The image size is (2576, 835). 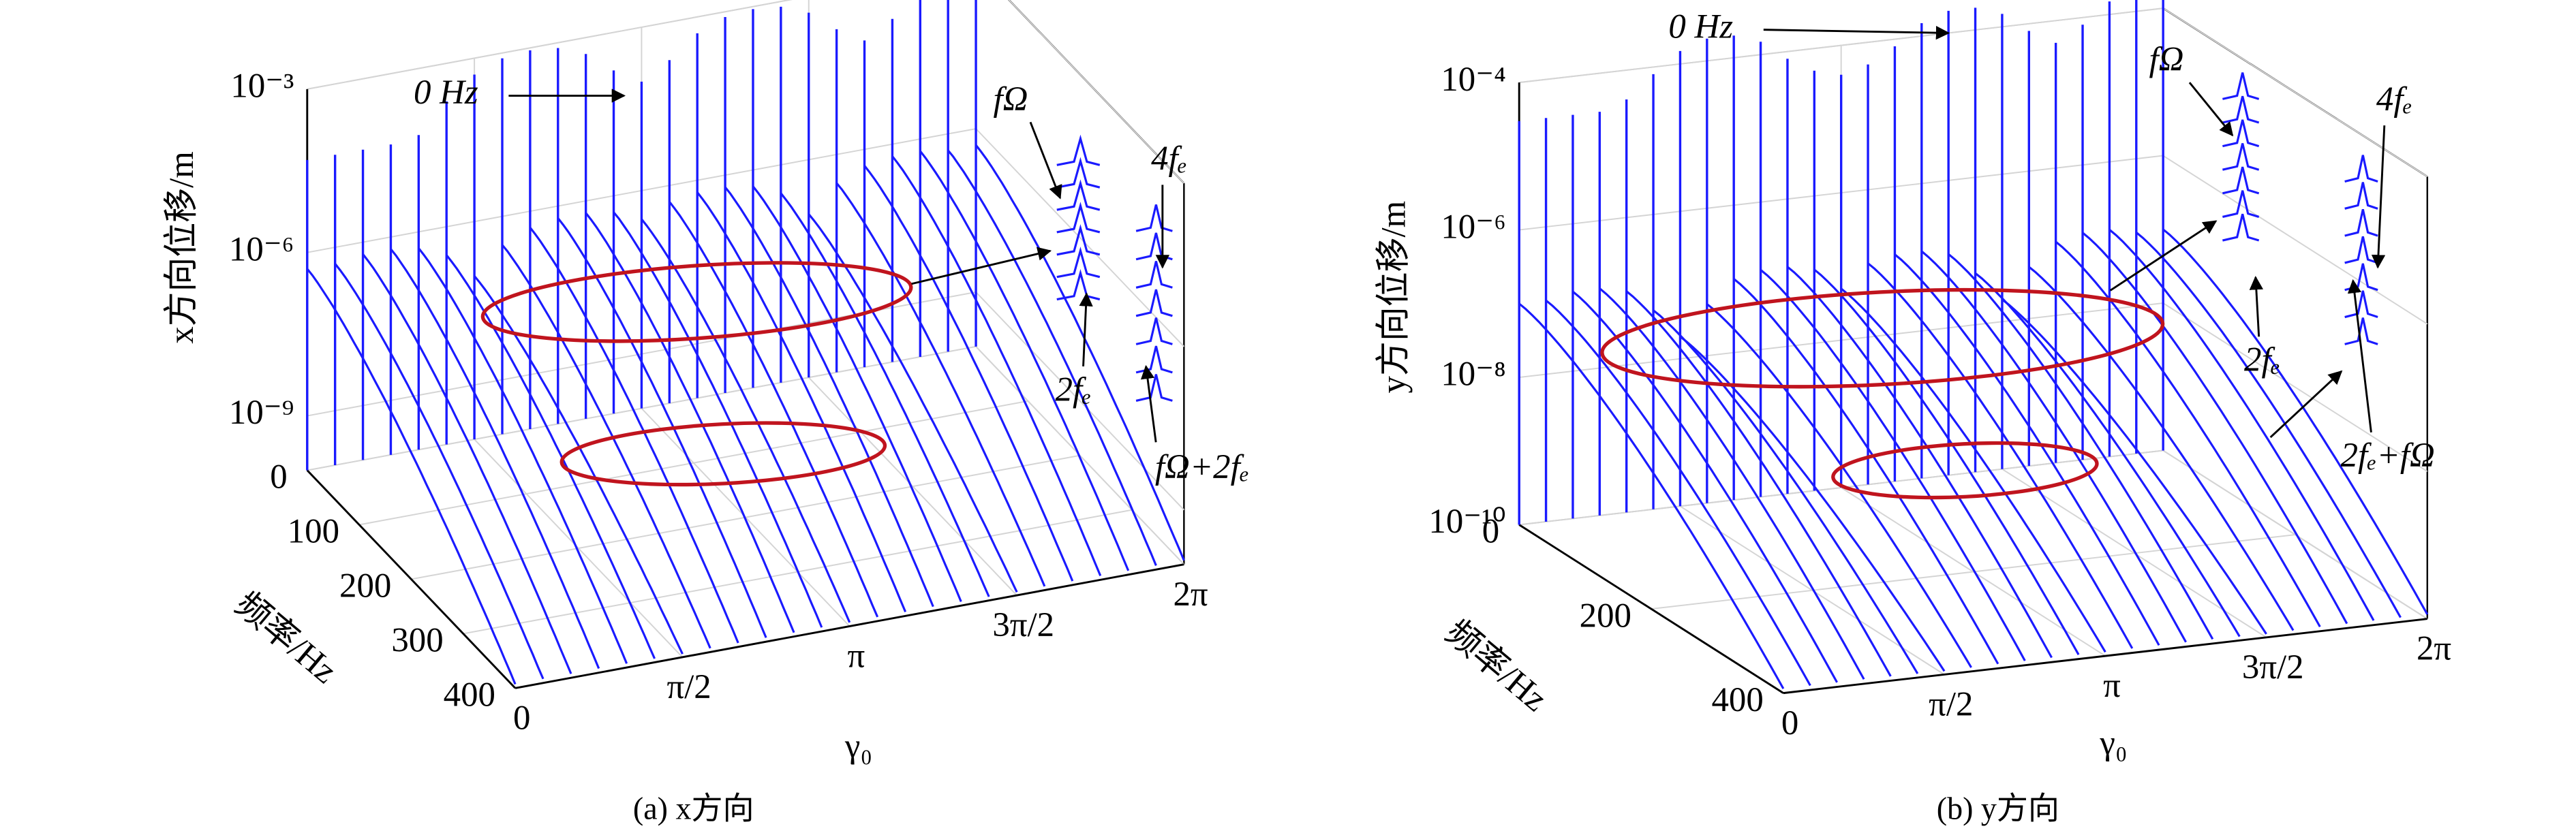 What do you see at coordinates (261, 413) in the screenshot?
I see `z-tick-label: 10⁻⁹` at bounding box center [261, 413].